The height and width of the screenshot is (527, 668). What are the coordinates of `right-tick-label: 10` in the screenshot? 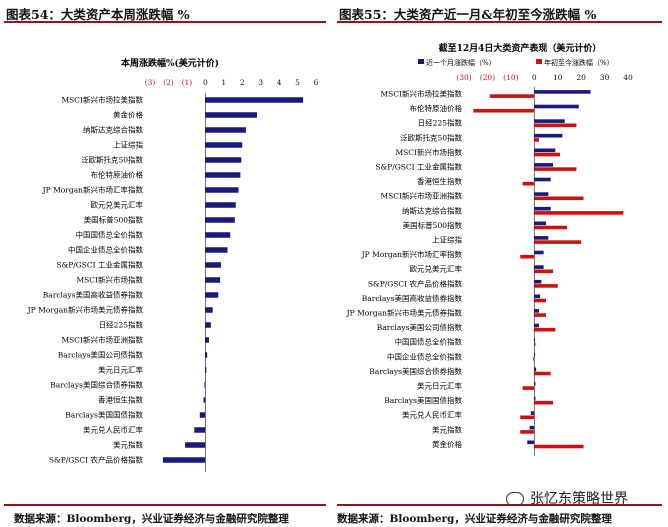 It's located at (558, 77).